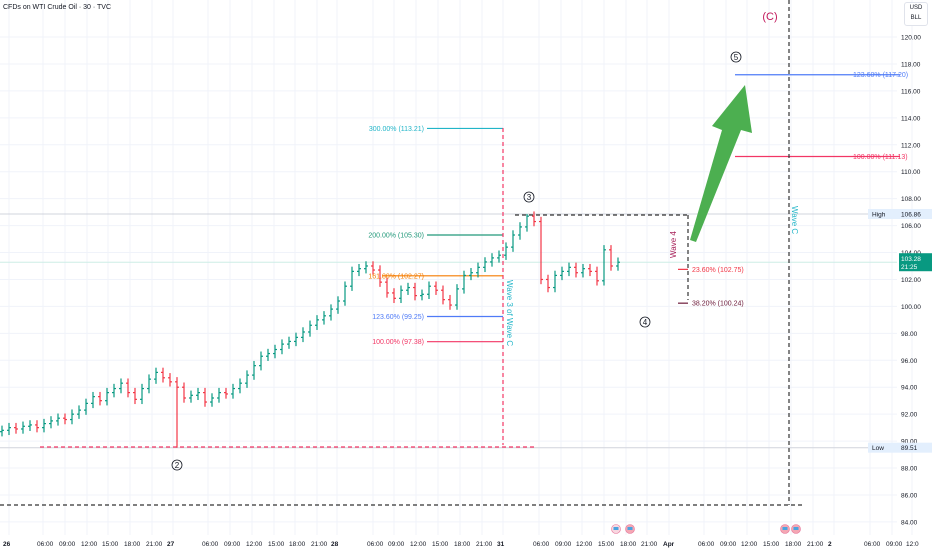 The height and width of the screenshot is (550, 932). What do you see at coordinates (909, 448) in the screenshot?
I see `low-value: 89.51` at bounding box center [909, 448].